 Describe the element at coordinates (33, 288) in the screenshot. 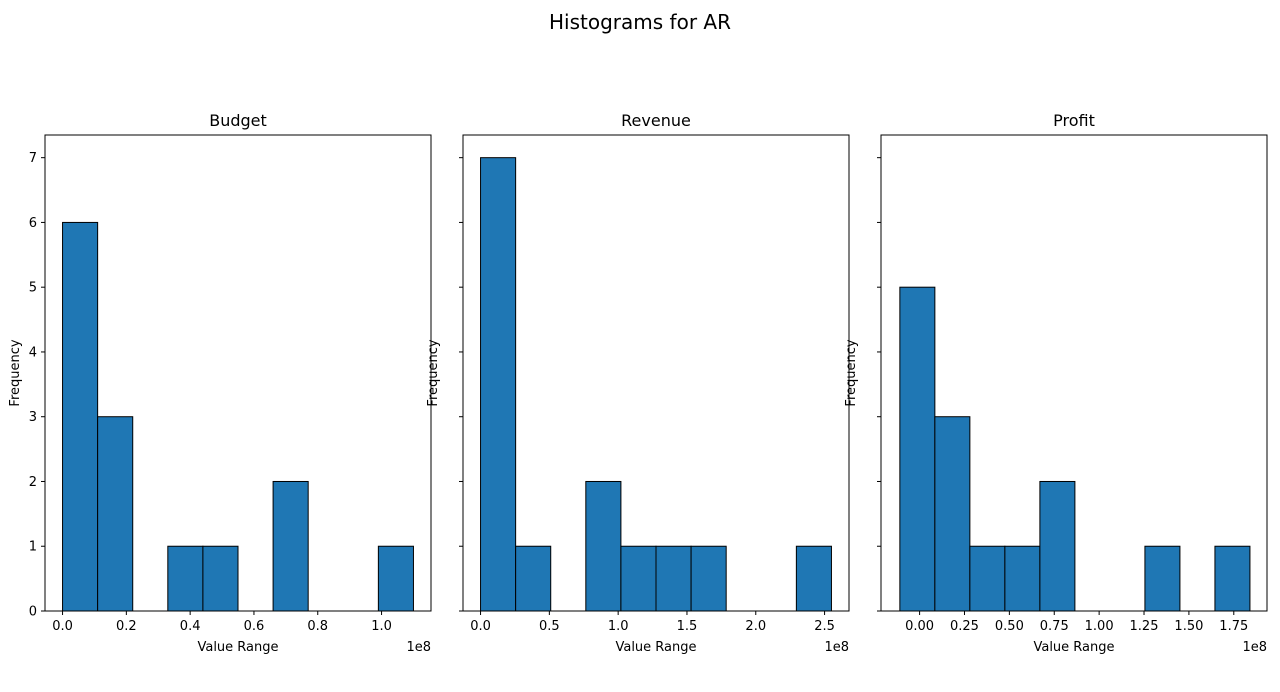

I see `y-tick-label: 5` at that location.